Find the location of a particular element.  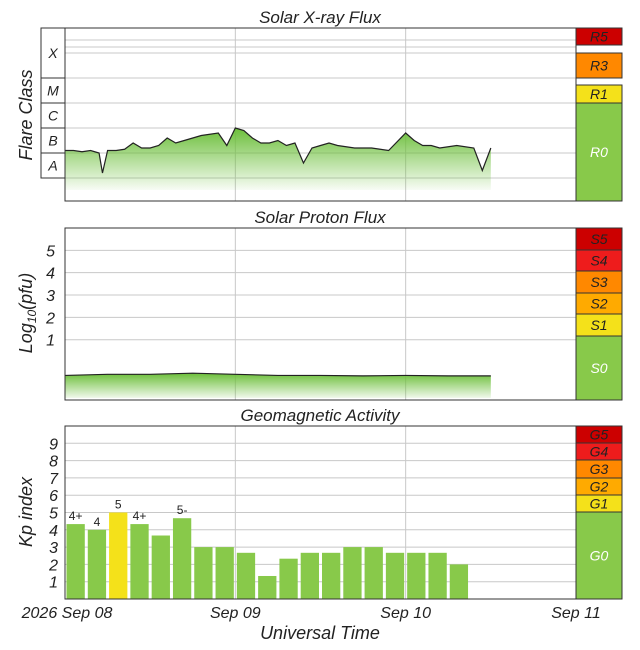

proton-title: Solar Proton Flux is located at coordinates (320, 217).